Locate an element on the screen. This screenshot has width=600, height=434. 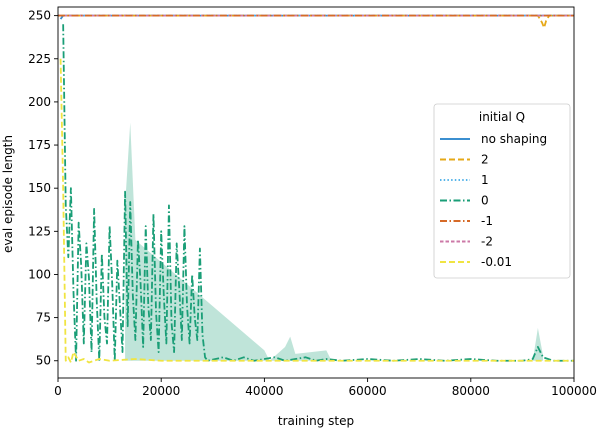
legend-item: 0 is located at coordinates (464, 201).